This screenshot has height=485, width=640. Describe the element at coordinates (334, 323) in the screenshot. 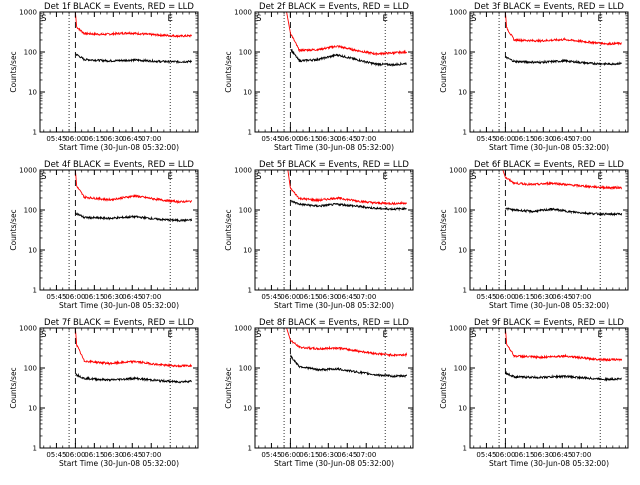

I see `panel-title: Det 8f BLACK = Events, RED = LLD` at that location.